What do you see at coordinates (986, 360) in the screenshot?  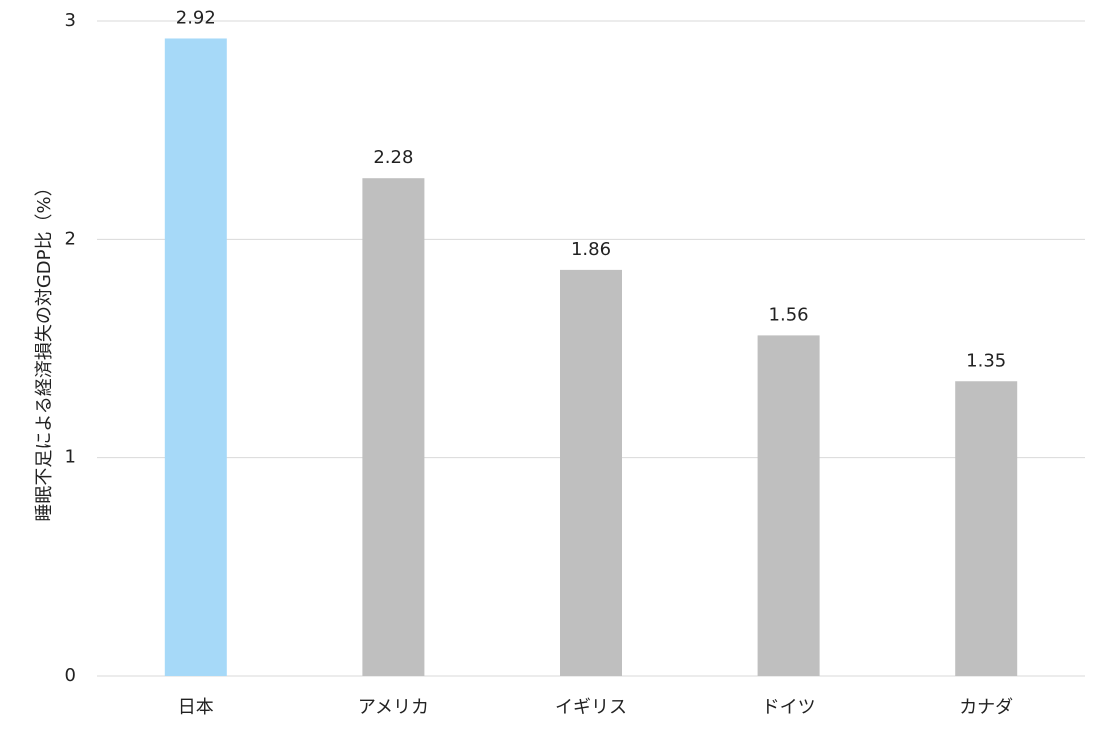 I see `value-label: 1.35` at bounding box center [986, 360].